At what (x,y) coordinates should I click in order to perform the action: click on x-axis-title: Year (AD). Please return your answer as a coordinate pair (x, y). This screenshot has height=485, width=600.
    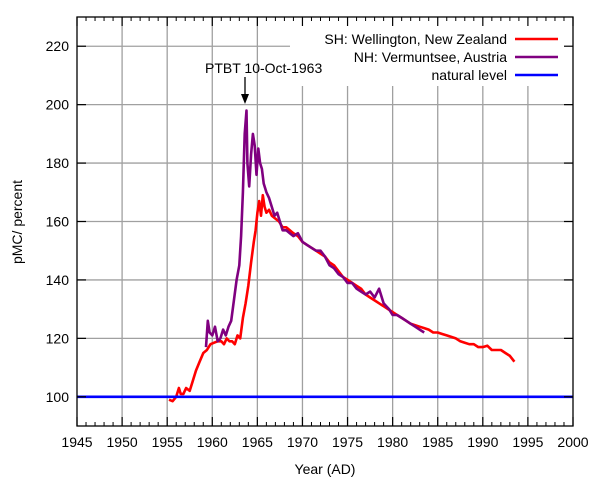
    Looking at the image, I should click on (325, 469).